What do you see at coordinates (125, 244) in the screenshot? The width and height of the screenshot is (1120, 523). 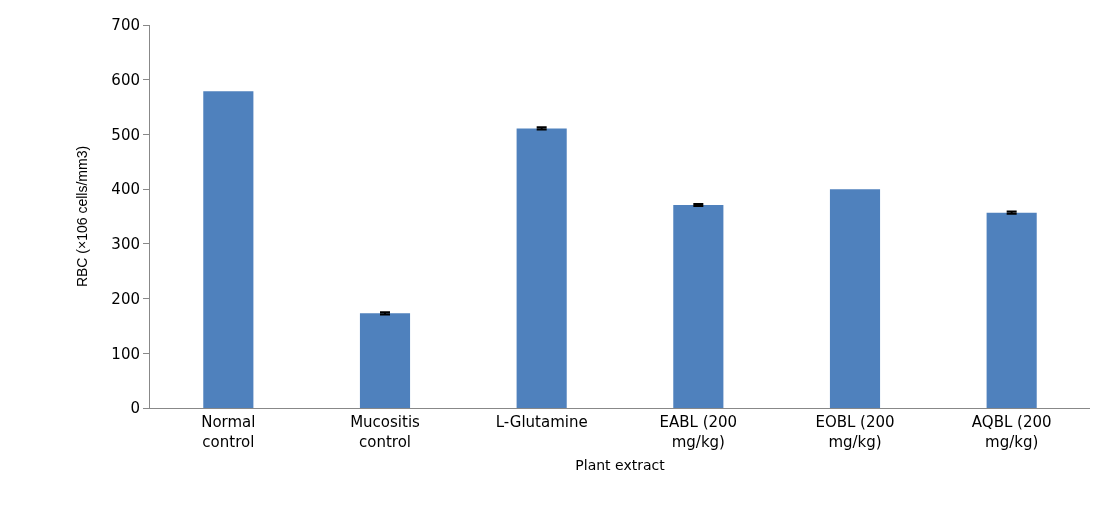 I see `y-tick-label: 300` at bounding box center [125, 244].